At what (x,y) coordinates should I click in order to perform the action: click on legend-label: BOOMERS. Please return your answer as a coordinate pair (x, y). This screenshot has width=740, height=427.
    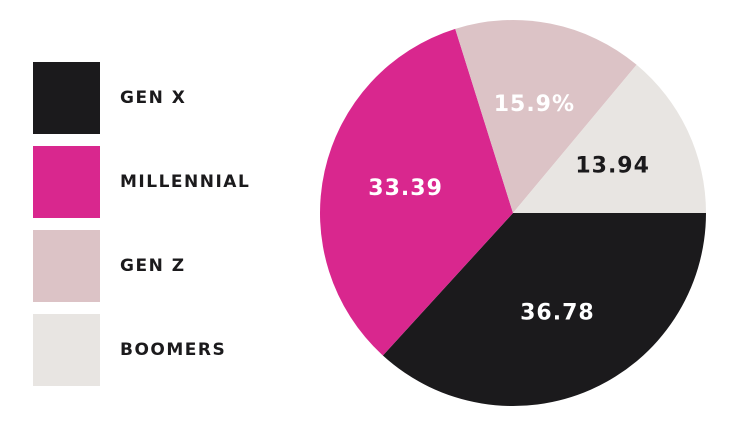
    Looking at the image, I should click on (173, 350).